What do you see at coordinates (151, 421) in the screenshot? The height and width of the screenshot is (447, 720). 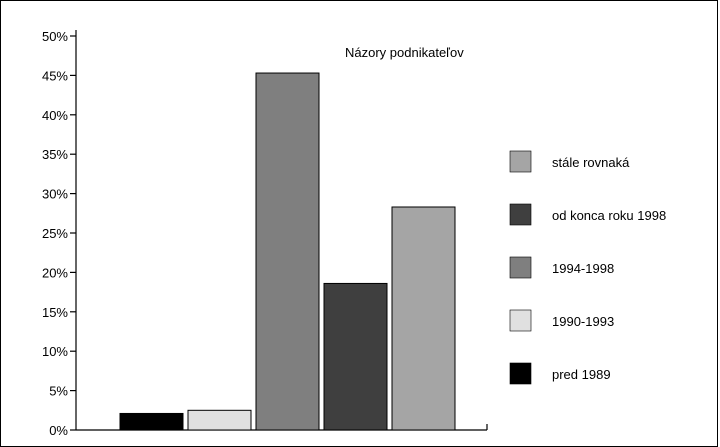 I see `bar-pred-1989` at bounding box center [151, 421].